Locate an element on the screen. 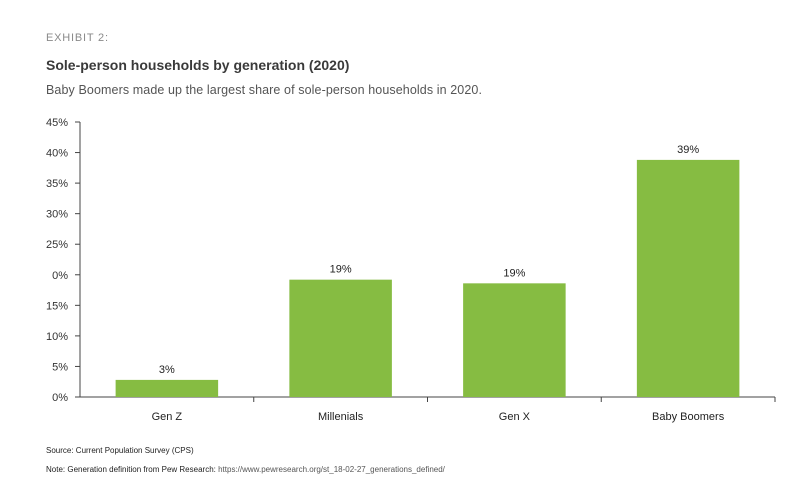 The height and width of the screenshot is (499, 800). y-tick-label: 40% is located at coordinates (57, 154).